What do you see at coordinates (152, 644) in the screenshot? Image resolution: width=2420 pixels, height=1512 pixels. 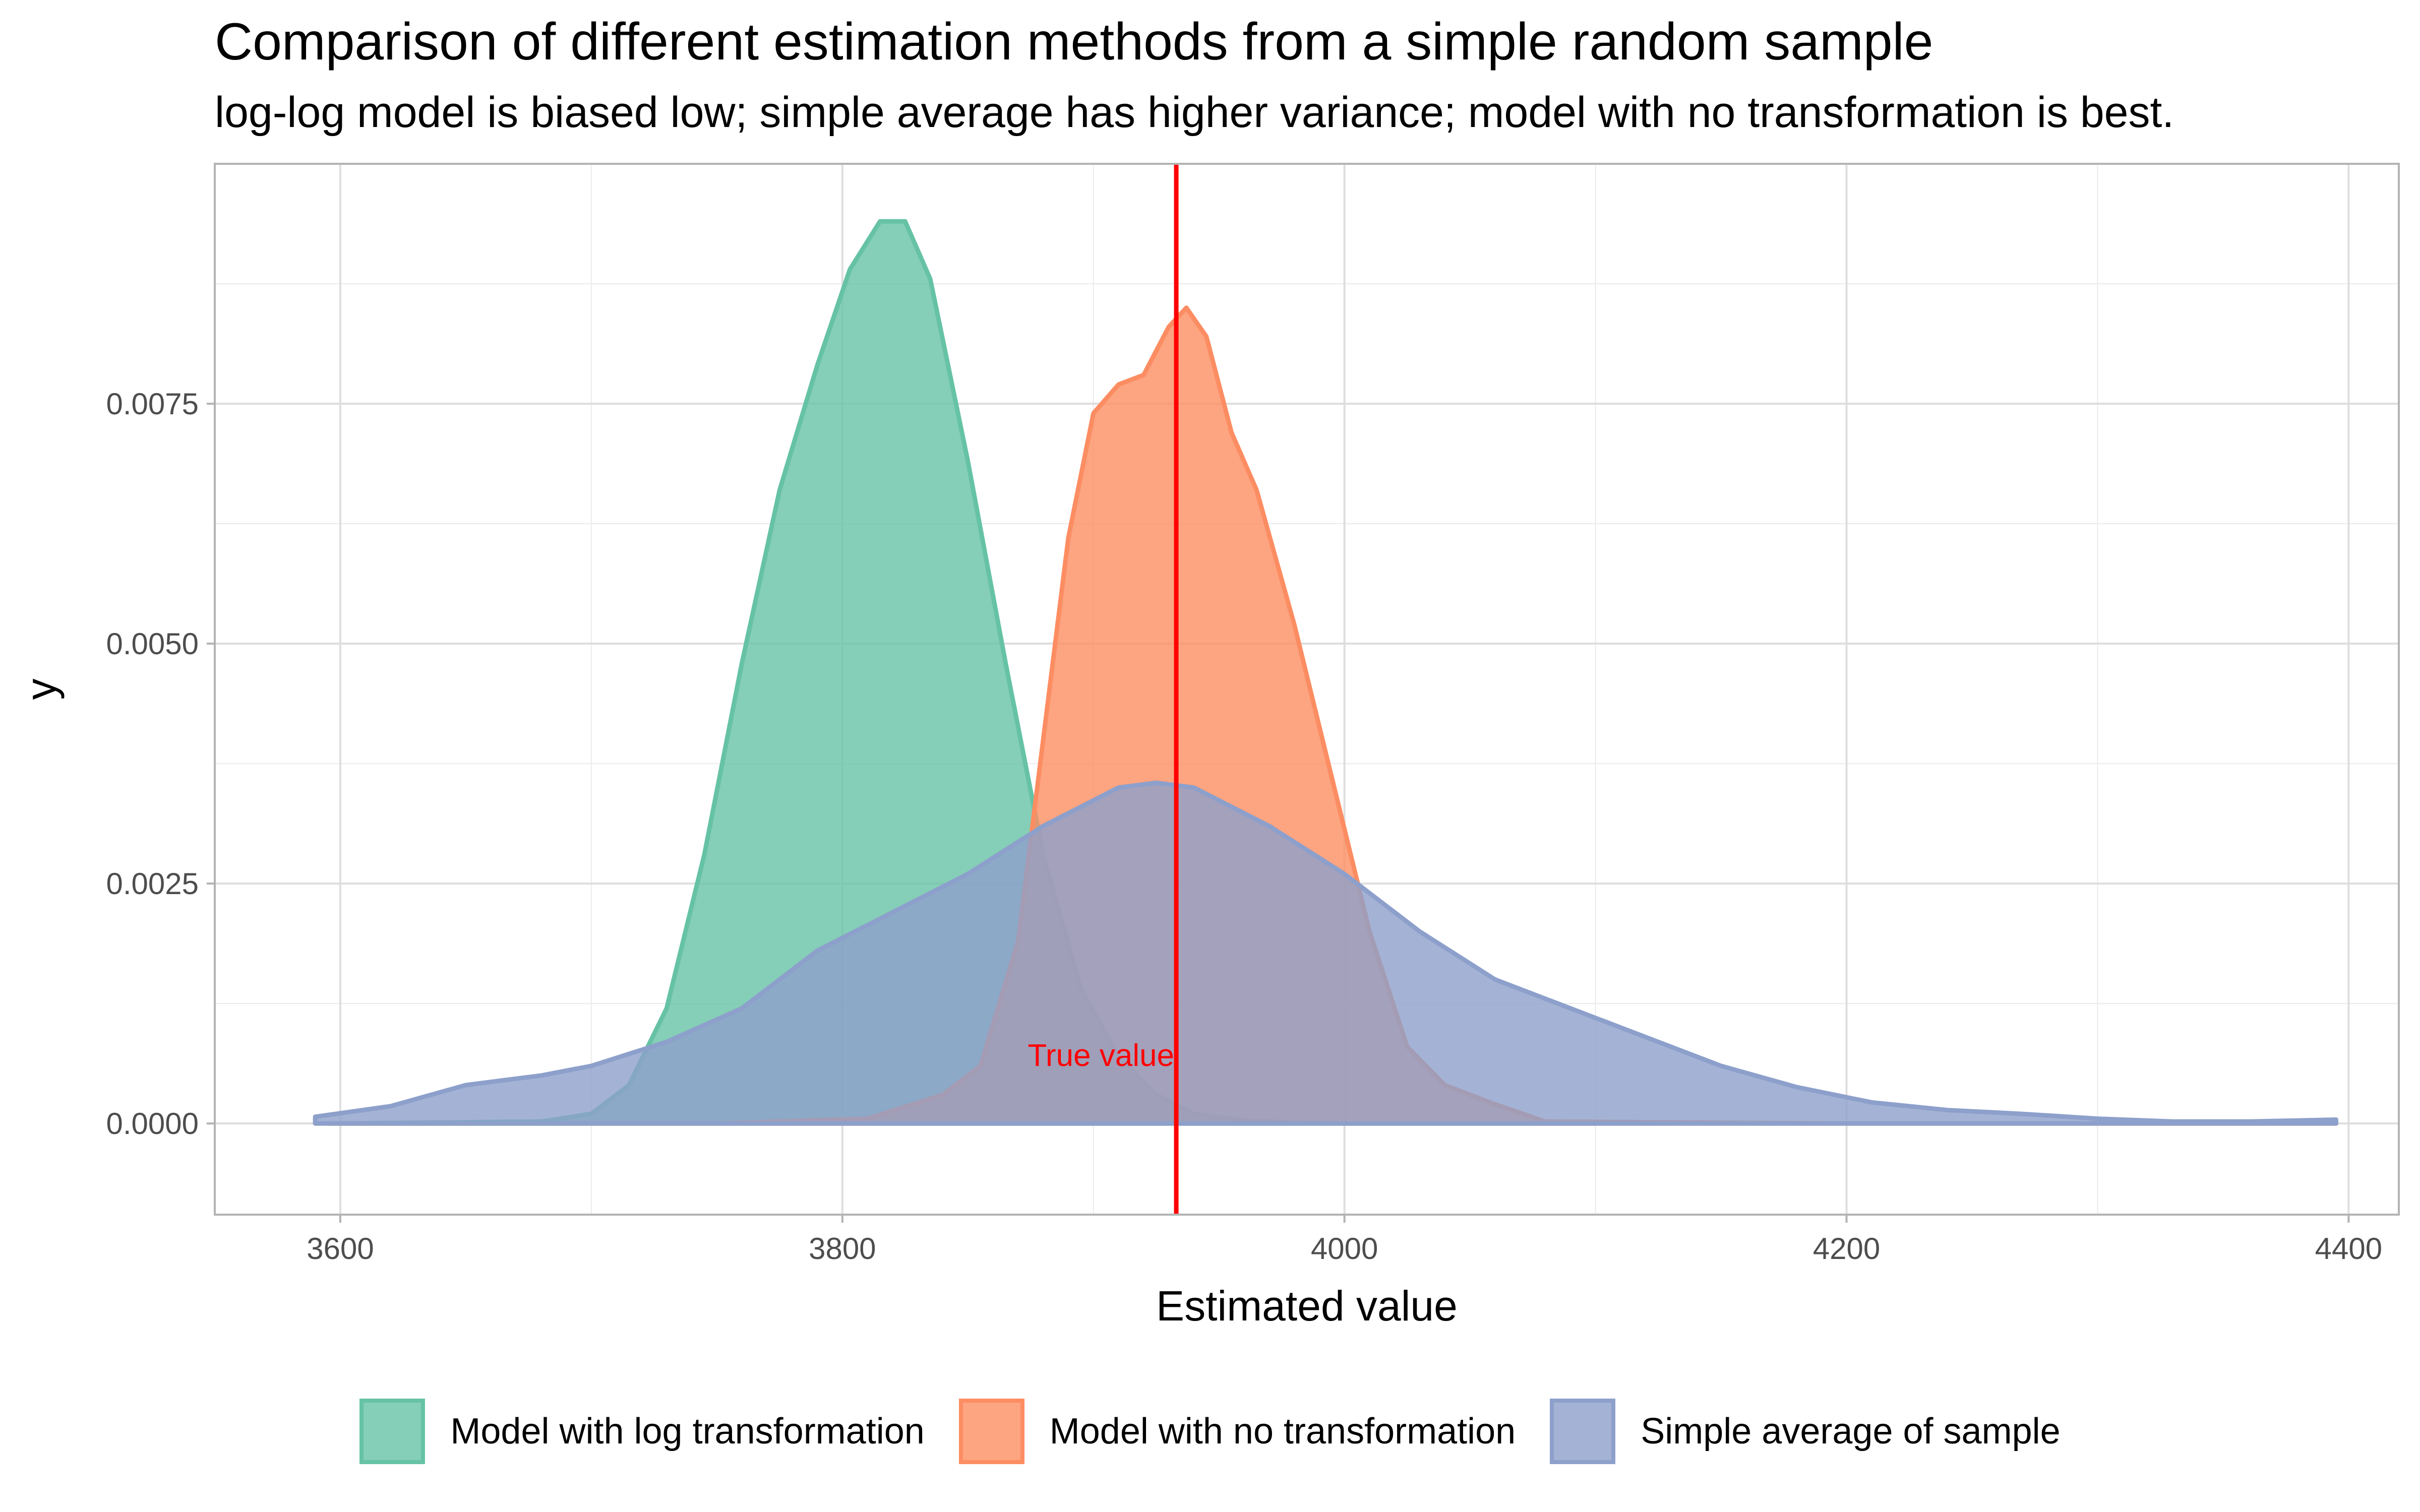 I see `y-tick-label: 0.0050` at bounding box center [152, 644].